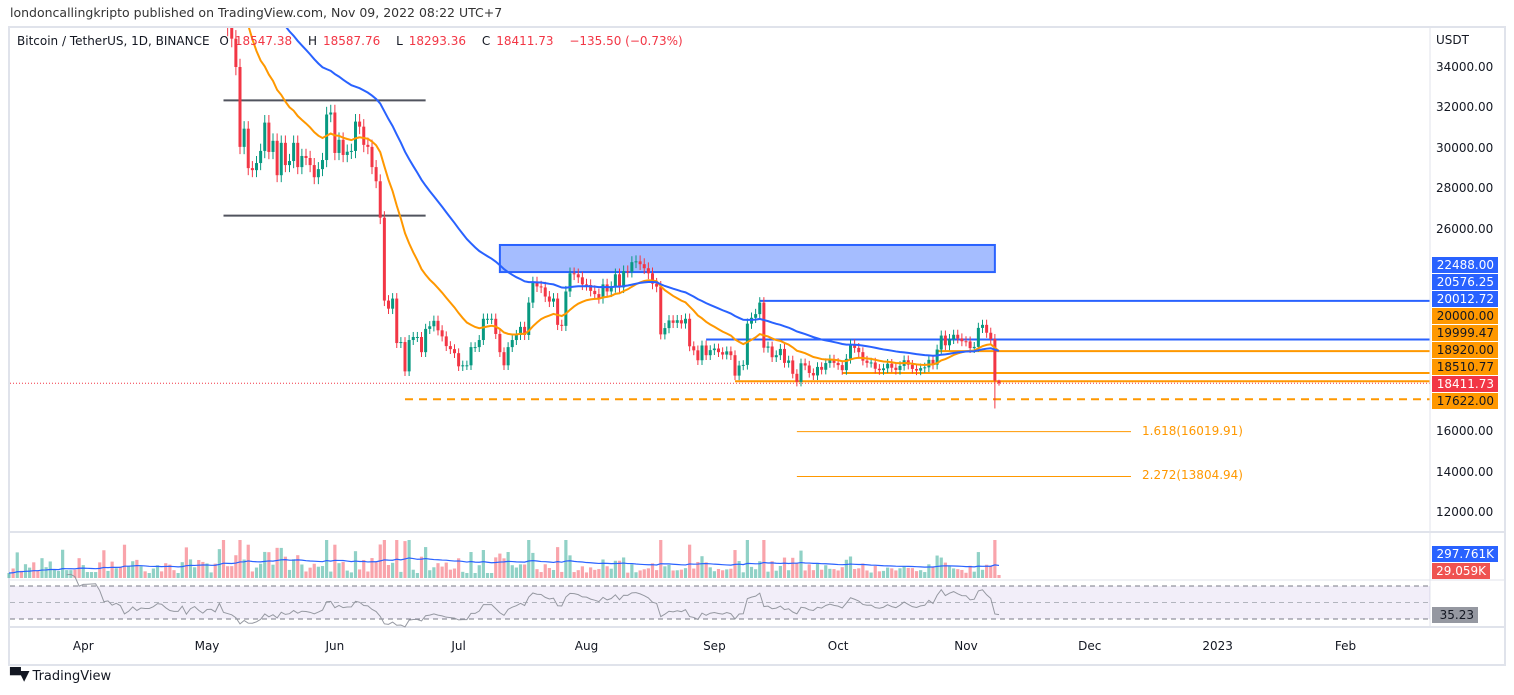  What do you see at coordinates (1090, 646) in the screenshot?
I see `time-tick-label: Dec` at bounding box center [1090, 646].